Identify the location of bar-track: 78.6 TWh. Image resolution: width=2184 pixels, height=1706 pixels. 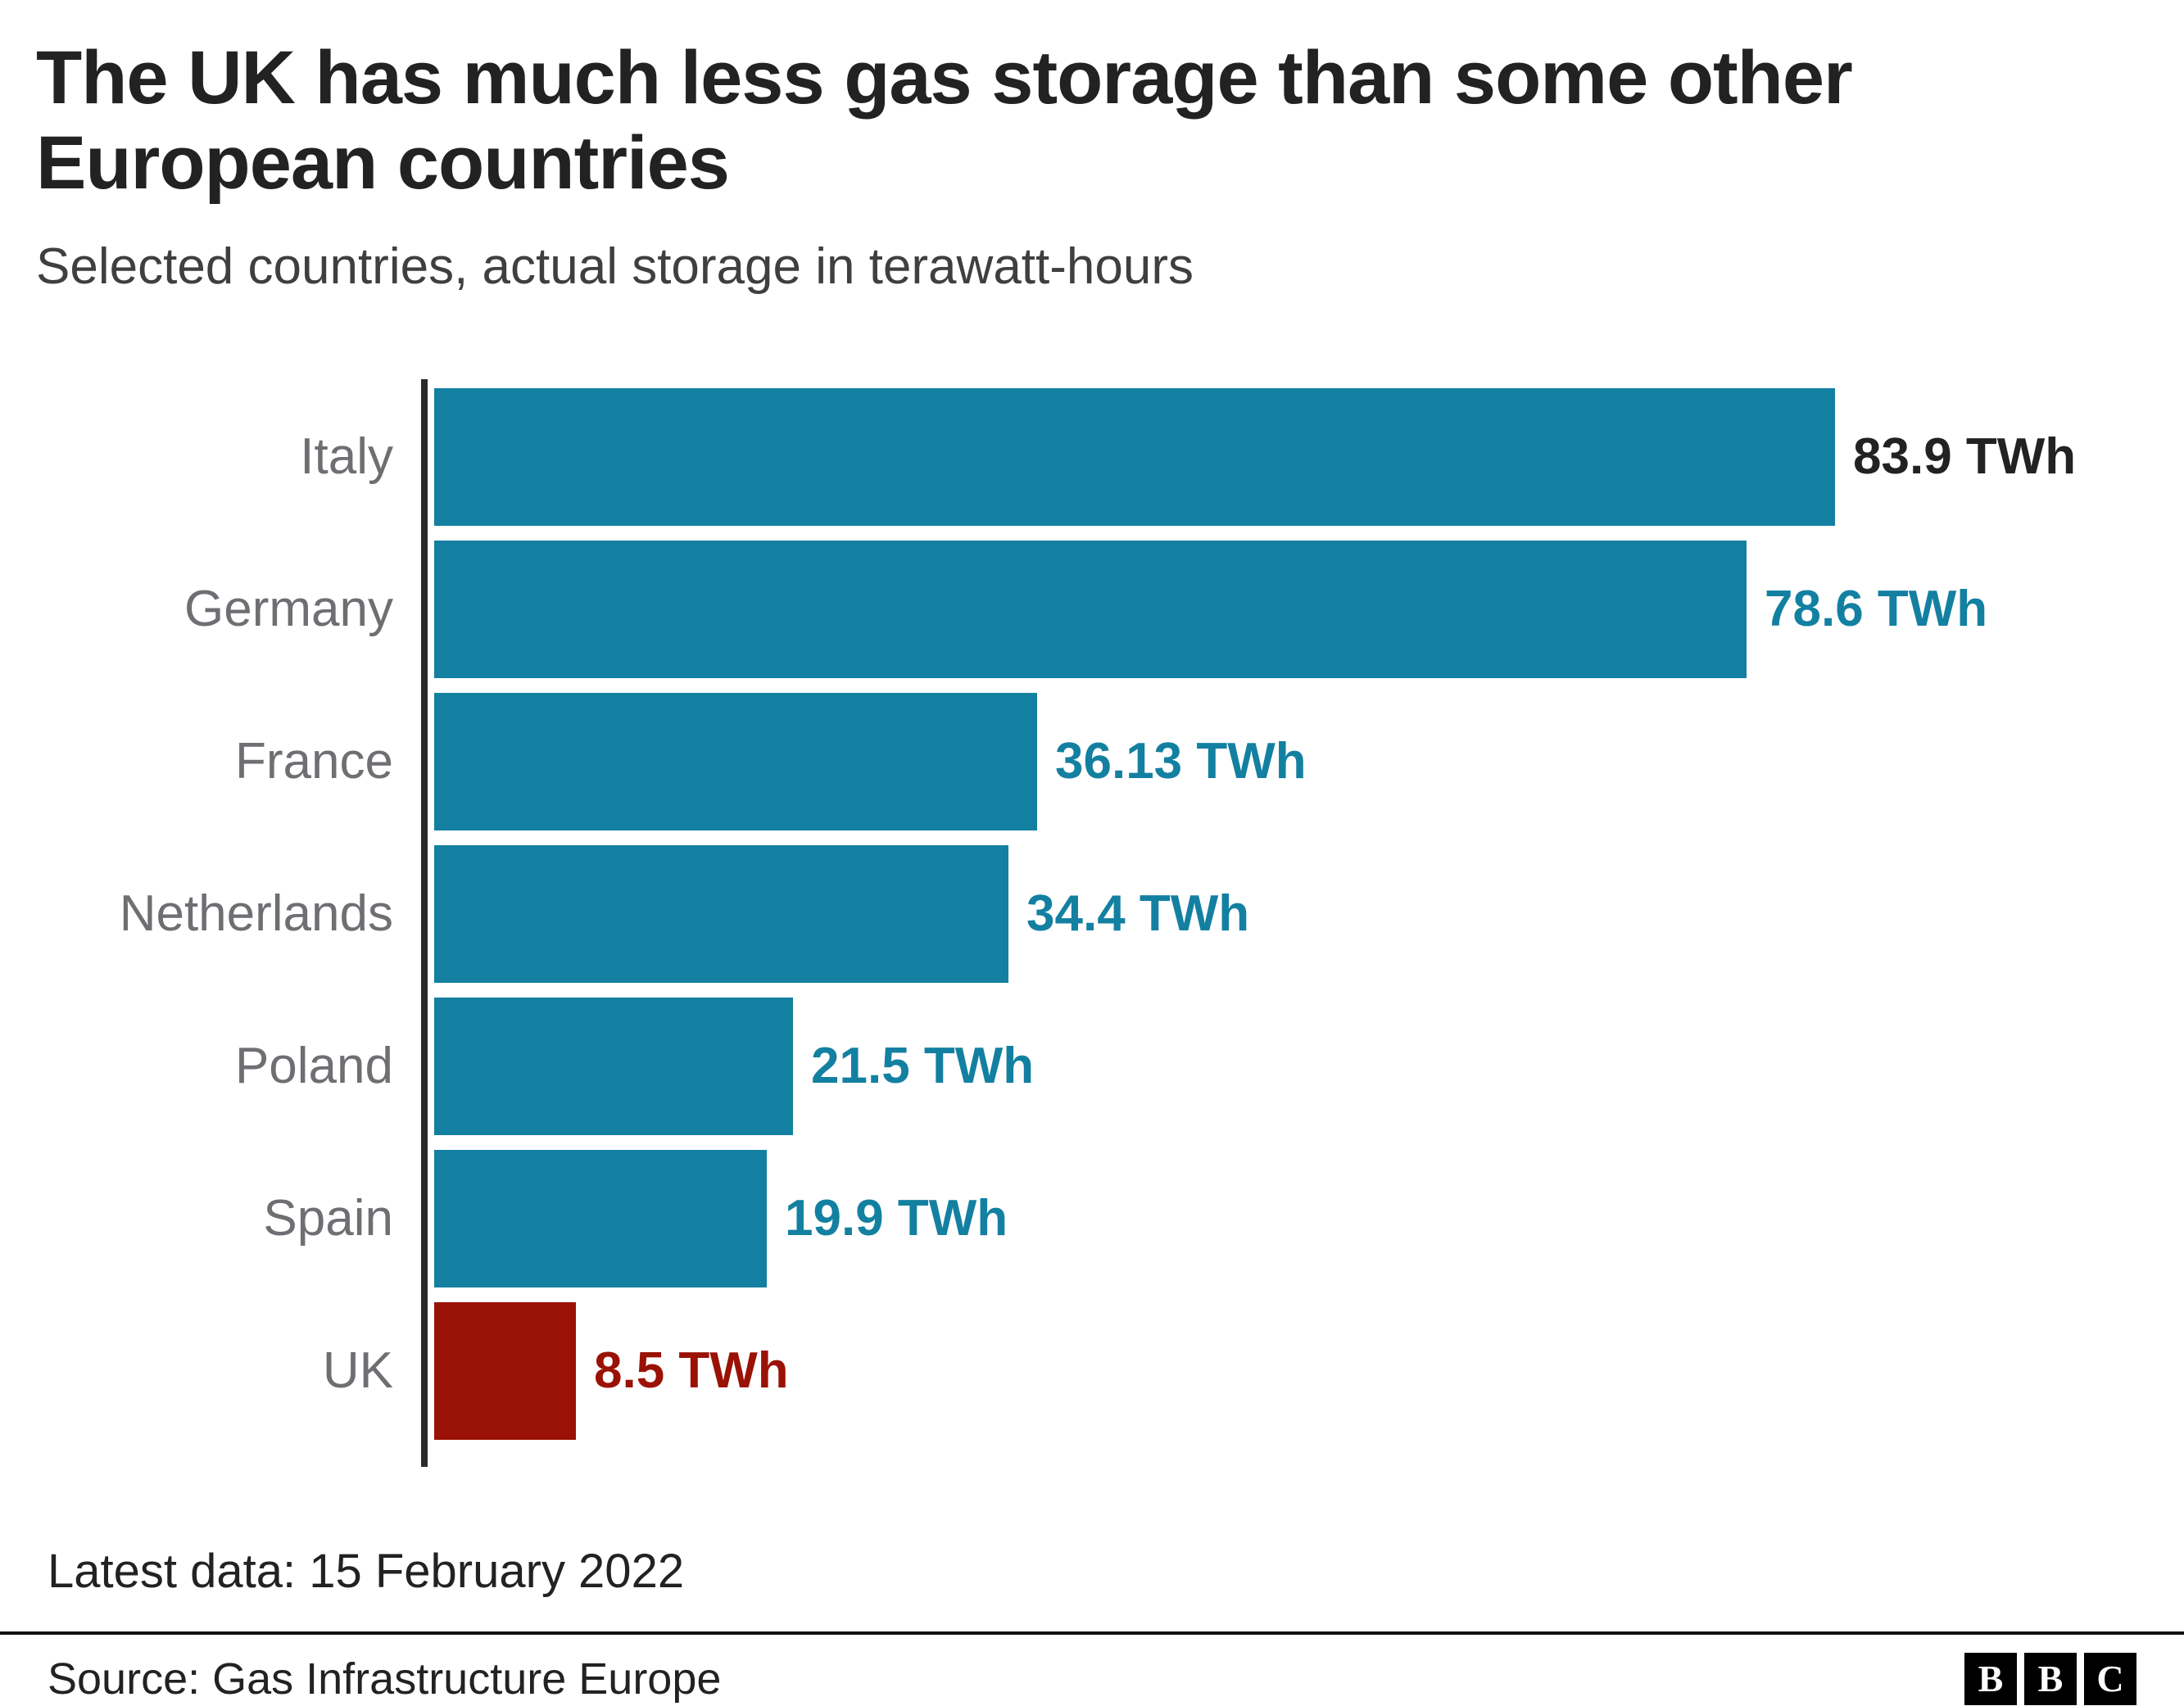
(1288, 609).